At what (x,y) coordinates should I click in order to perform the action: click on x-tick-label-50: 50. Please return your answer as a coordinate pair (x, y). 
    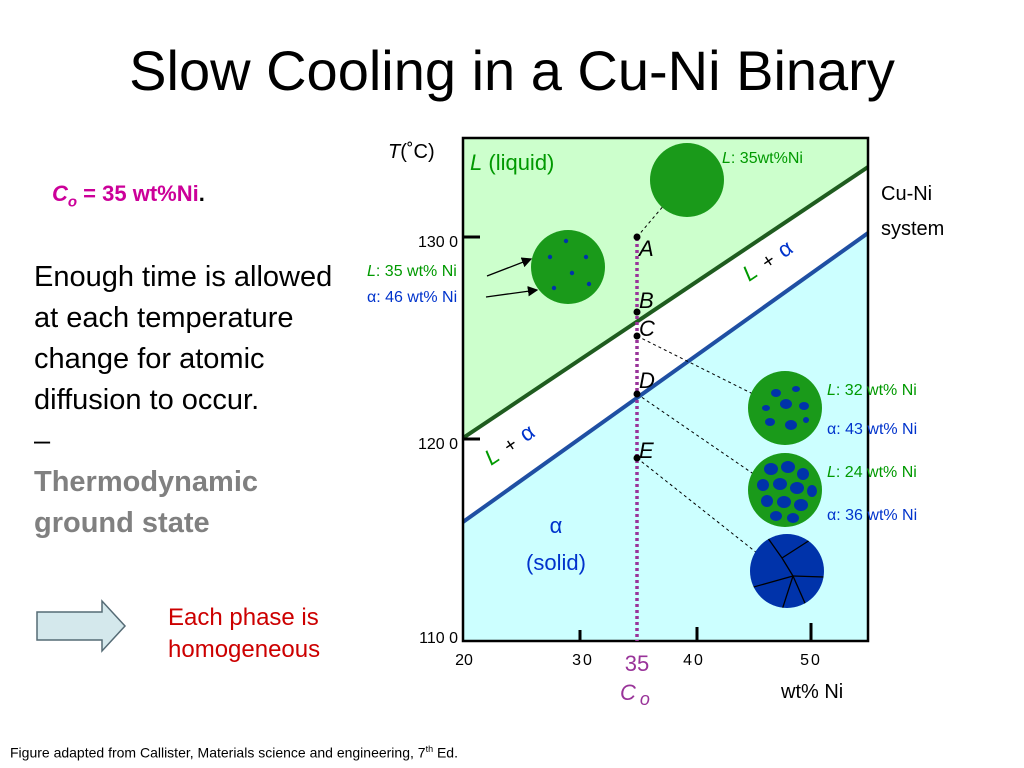
    Looking at the image, I should click on (811, 660).